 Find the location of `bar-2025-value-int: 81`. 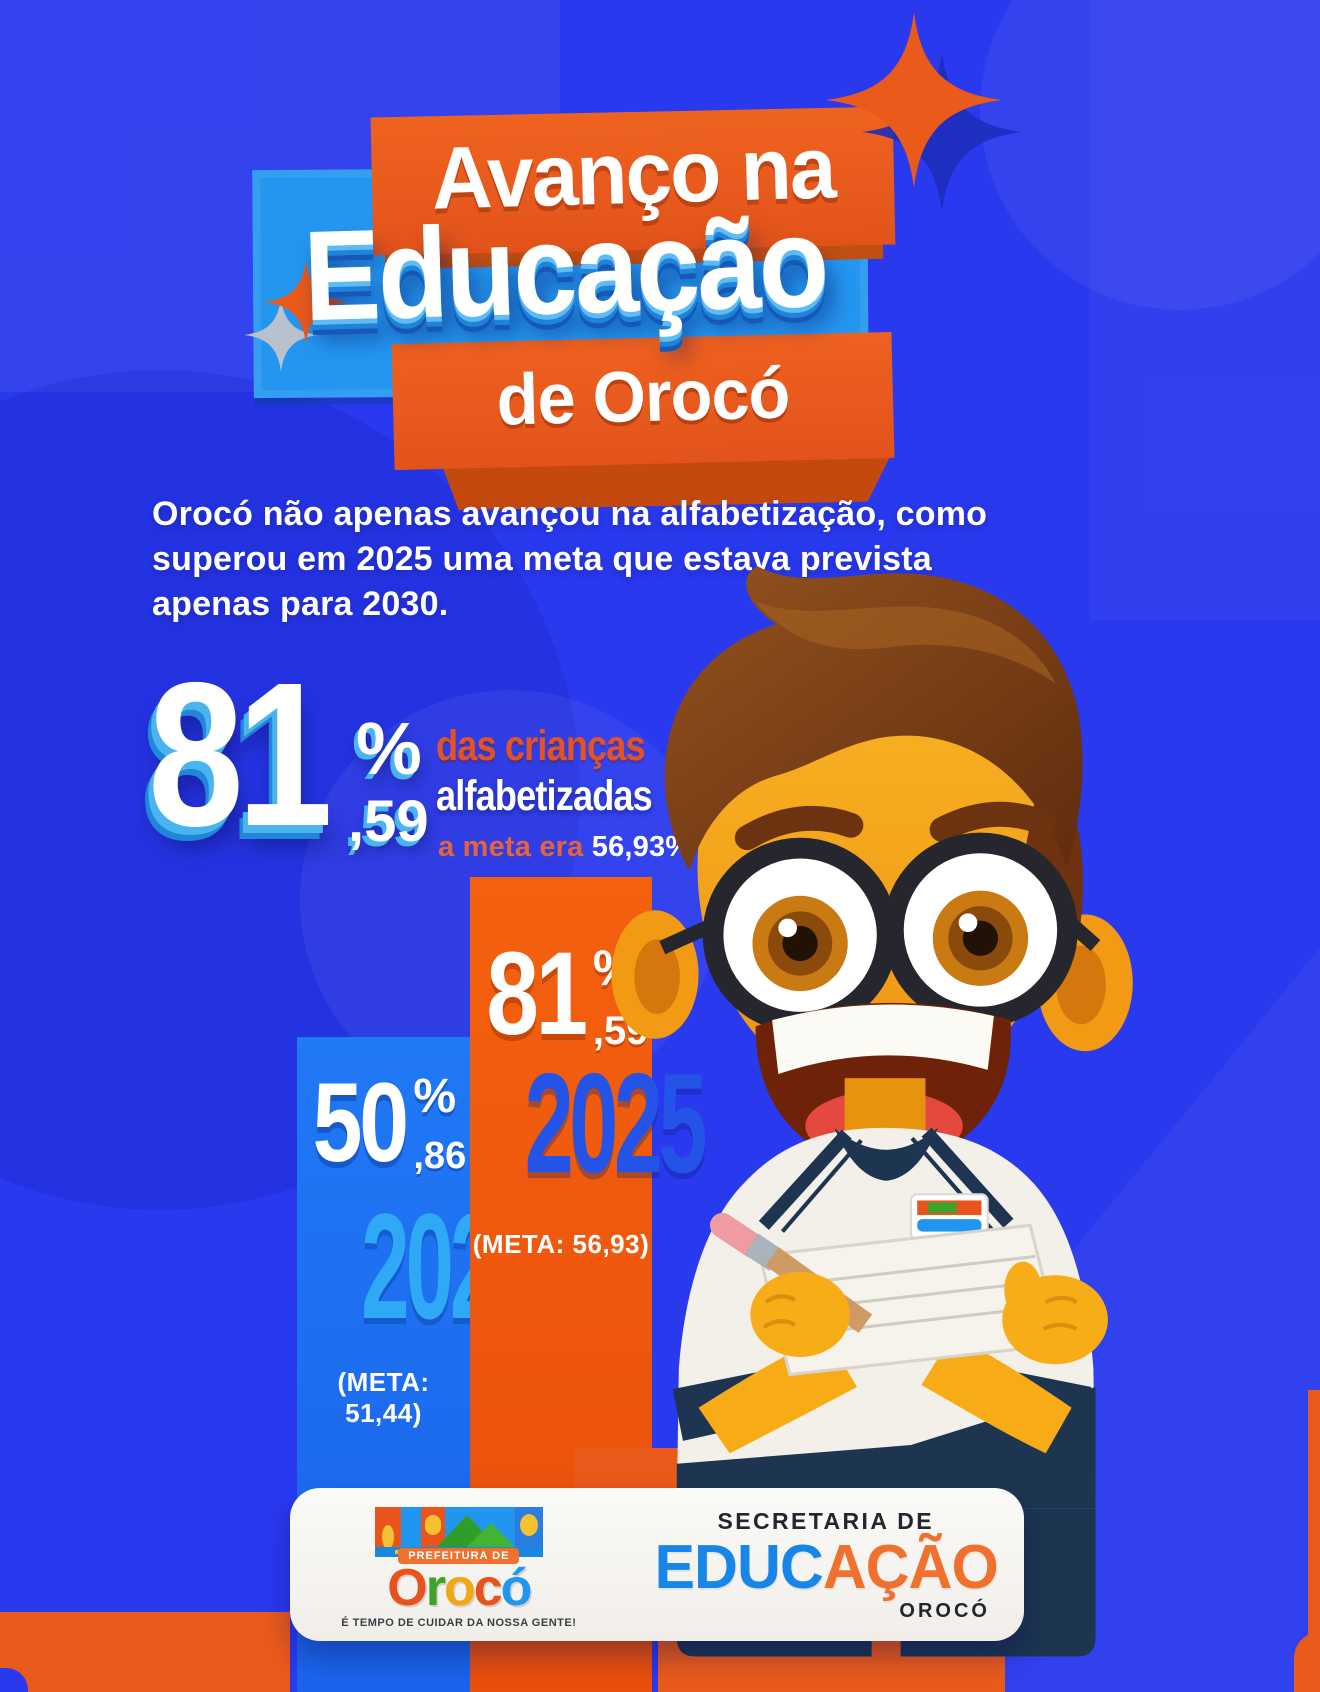

bar-2025-value-int: 81 is located at coordinates (536, 994).